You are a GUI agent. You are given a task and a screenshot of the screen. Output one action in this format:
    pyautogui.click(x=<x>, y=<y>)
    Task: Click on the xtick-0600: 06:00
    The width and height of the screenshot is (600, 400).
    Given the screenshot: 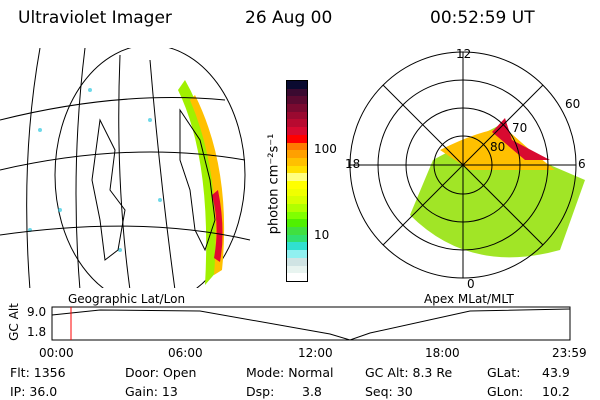 What is the action you would take?
    pyautogui.click(x=185, y=353)
    